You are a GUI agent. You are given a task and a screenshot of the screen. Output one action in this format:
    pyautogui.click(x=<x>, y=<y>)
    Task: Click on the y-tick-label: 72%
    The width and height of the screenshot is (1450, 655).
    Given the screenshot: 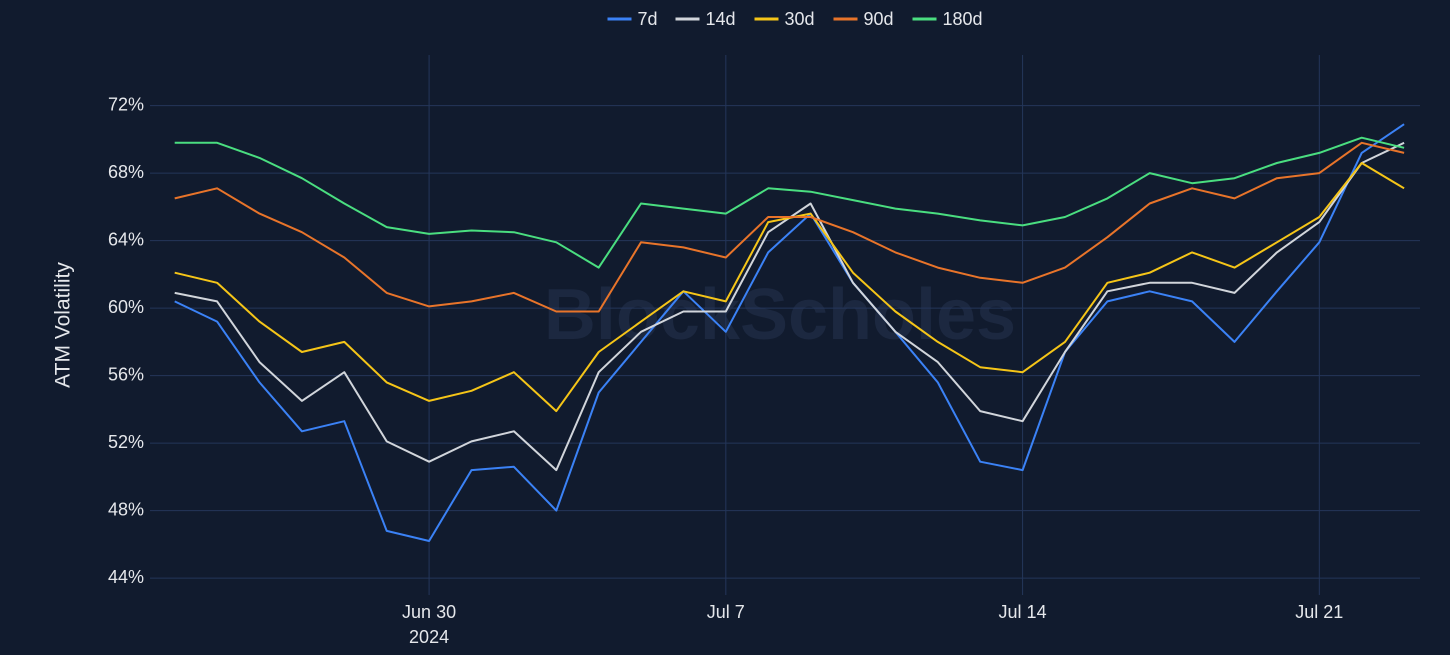 What is the action you would take?
    pyautogui.click(x=126, y=104)
    